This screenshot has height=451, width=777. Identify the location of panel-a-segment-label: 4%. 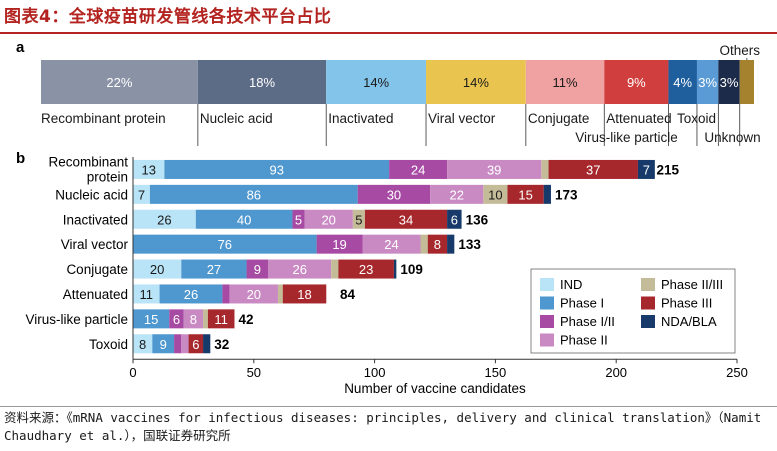
(682, 82).